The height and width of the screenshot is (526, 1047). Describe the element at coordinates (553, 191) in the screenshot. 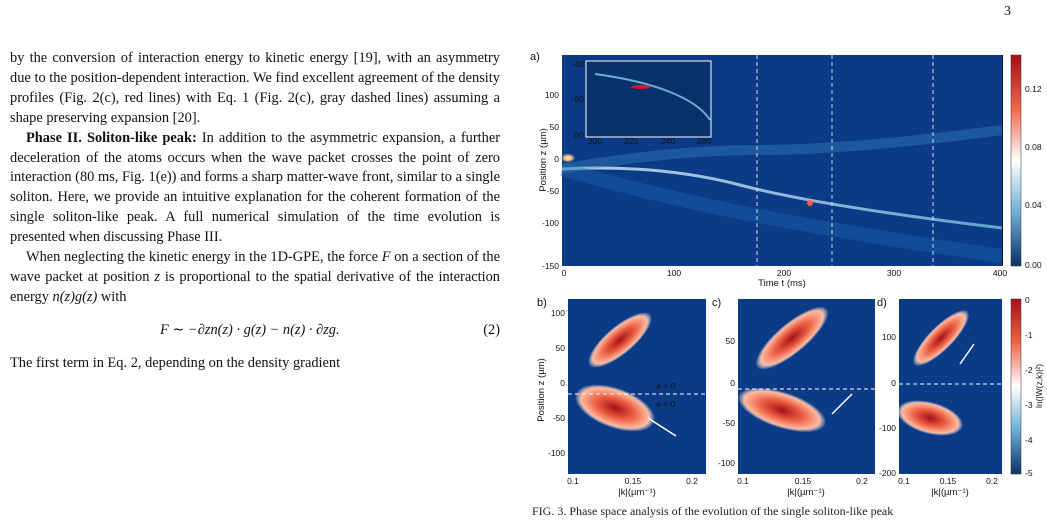

I see `a-ytick-3: -50` at that location.